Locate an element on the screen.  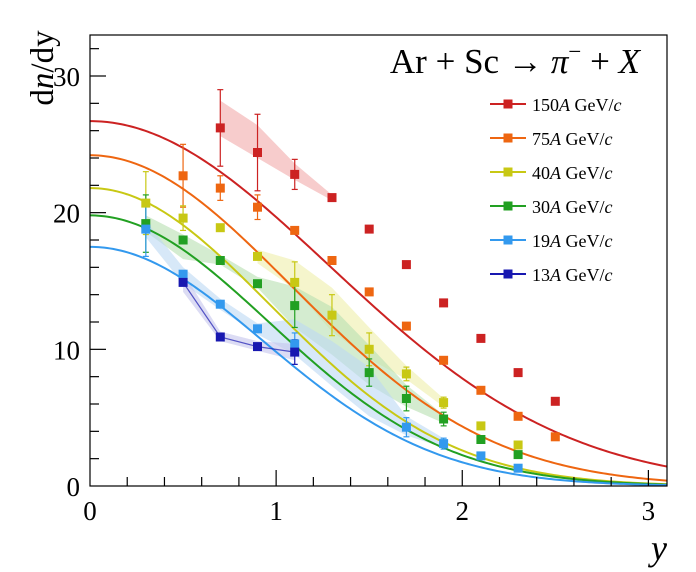
legend-label: 30A GeV/c is located at coordinates (572, 207).